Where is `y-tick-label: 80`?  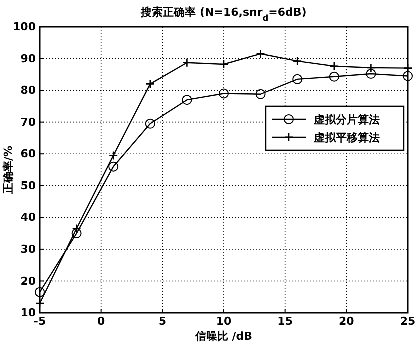
y-tick-label: 80 is located at coordinates (28, 91).